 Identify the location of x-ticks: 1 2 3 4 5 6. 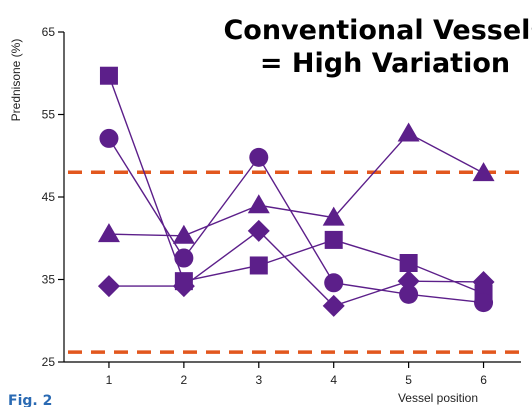
(296, 374).